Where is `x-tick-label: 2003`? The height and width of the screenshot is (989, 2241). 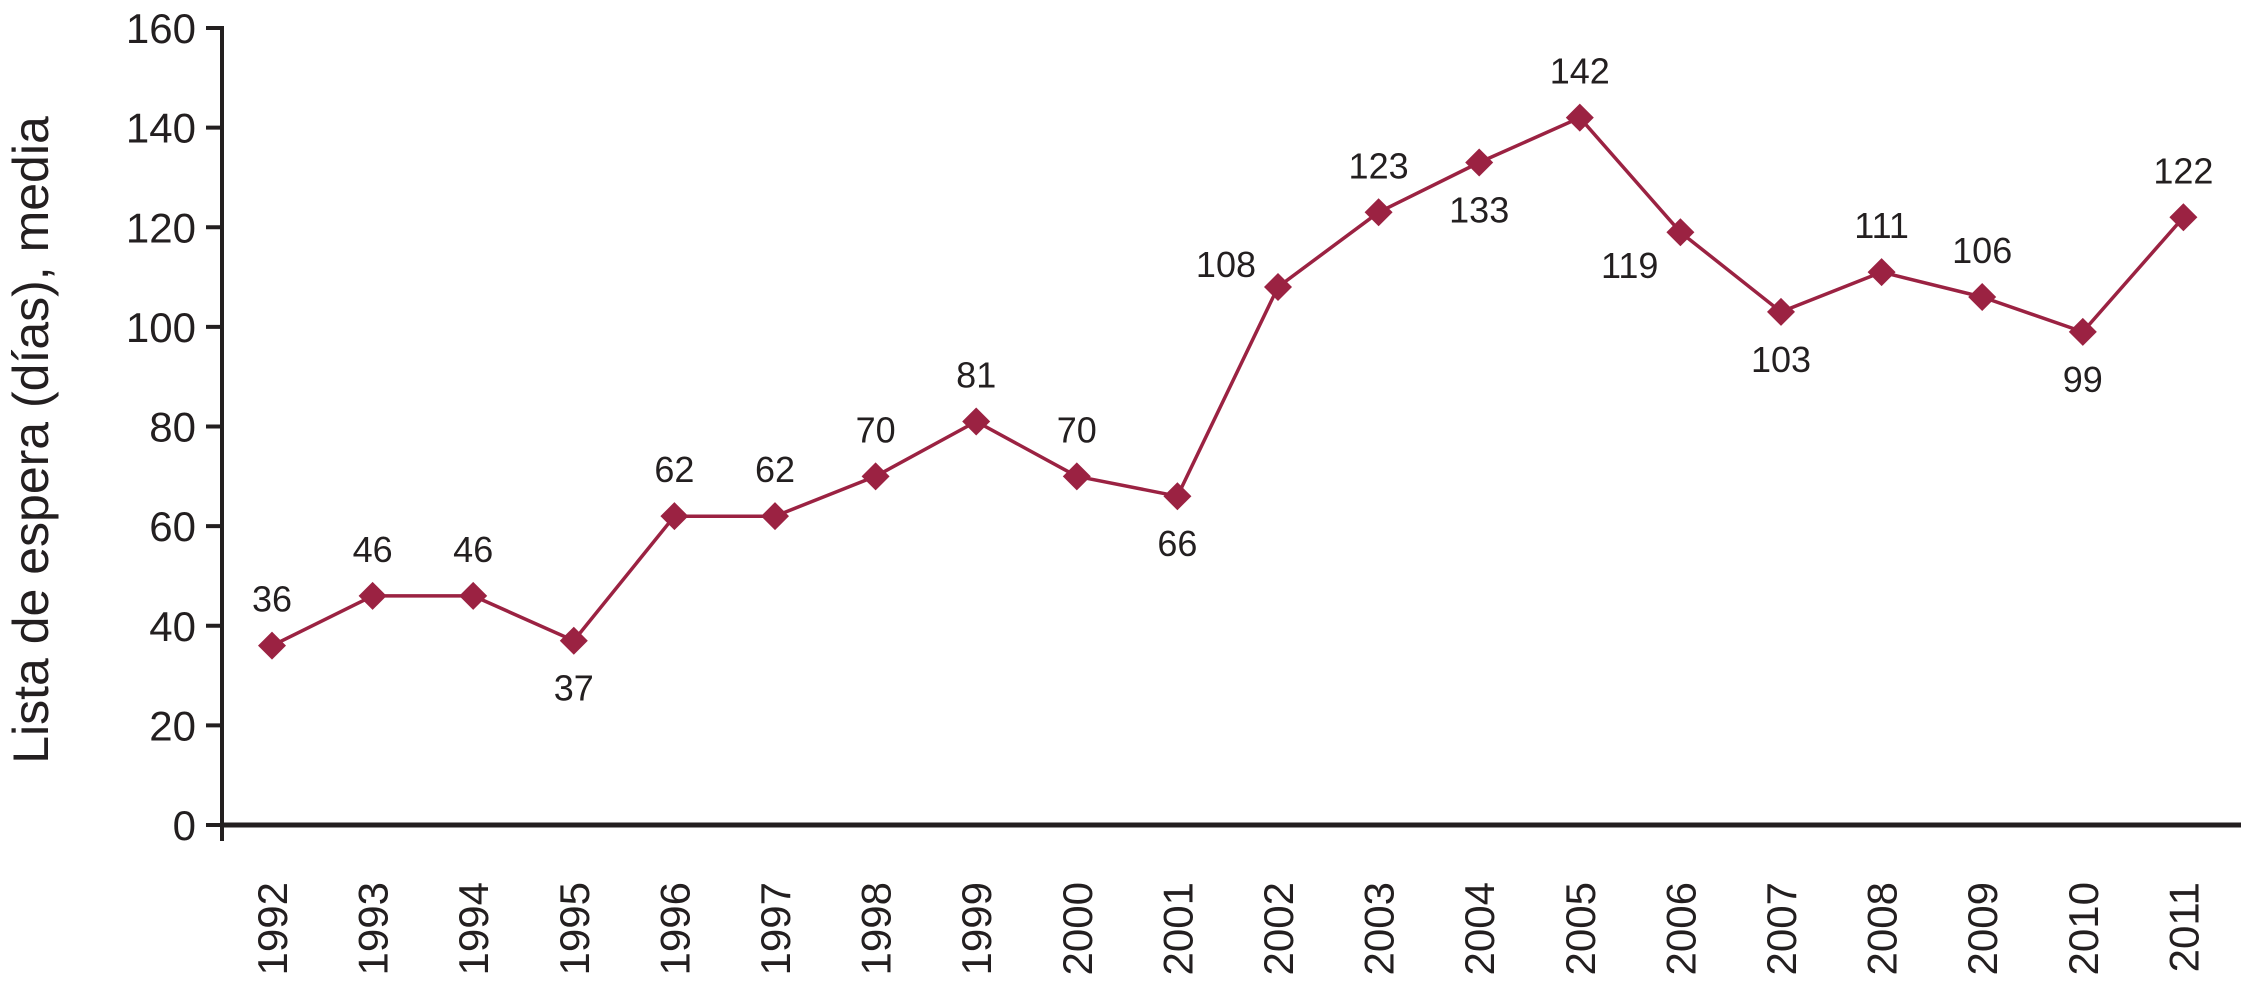
x-tick-label: 2003 is located at coordinates (1379, 928).